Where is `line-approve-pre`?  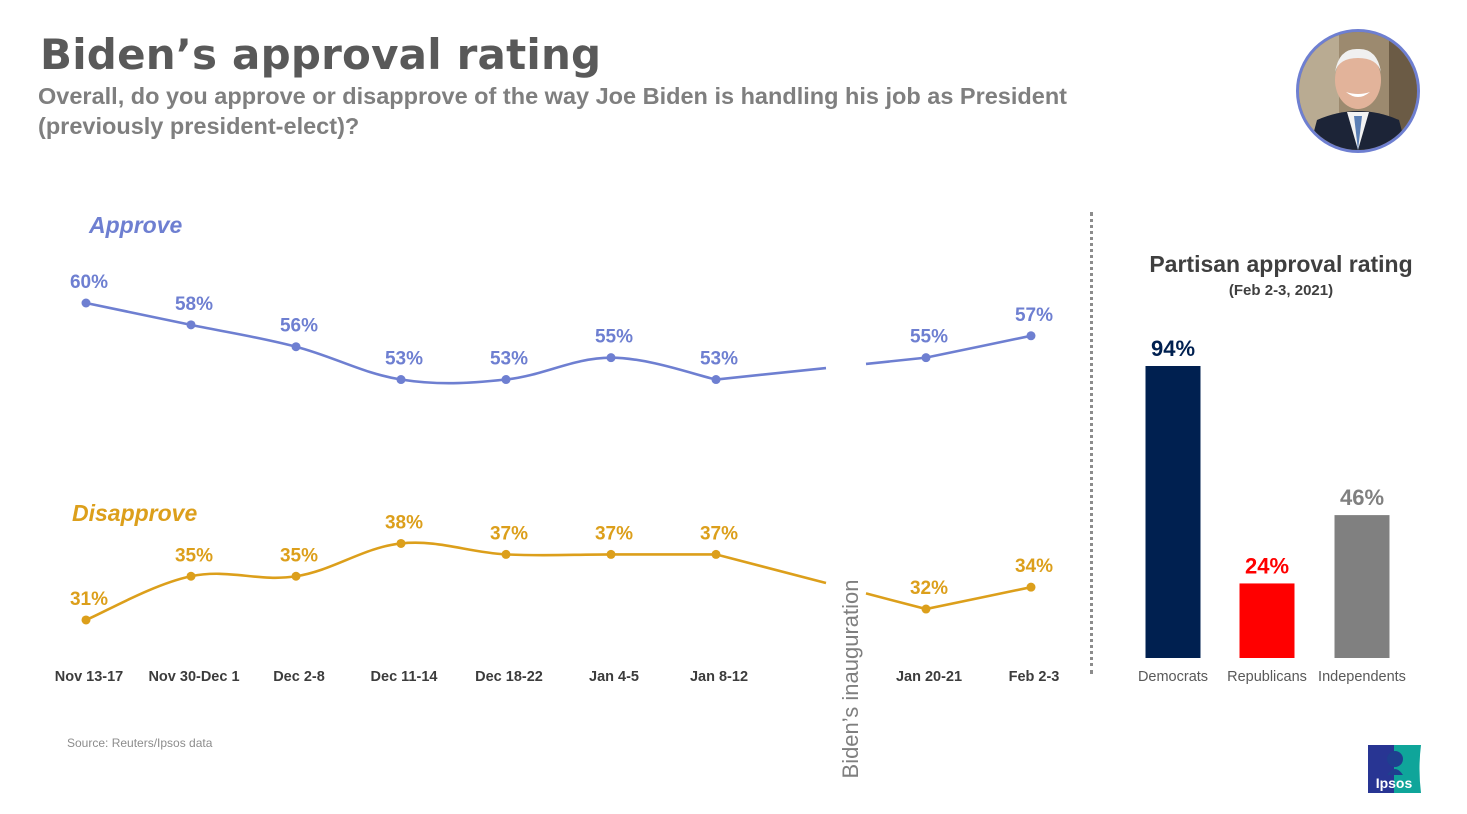
line-approve-pre is located at coordinates (456, 343).